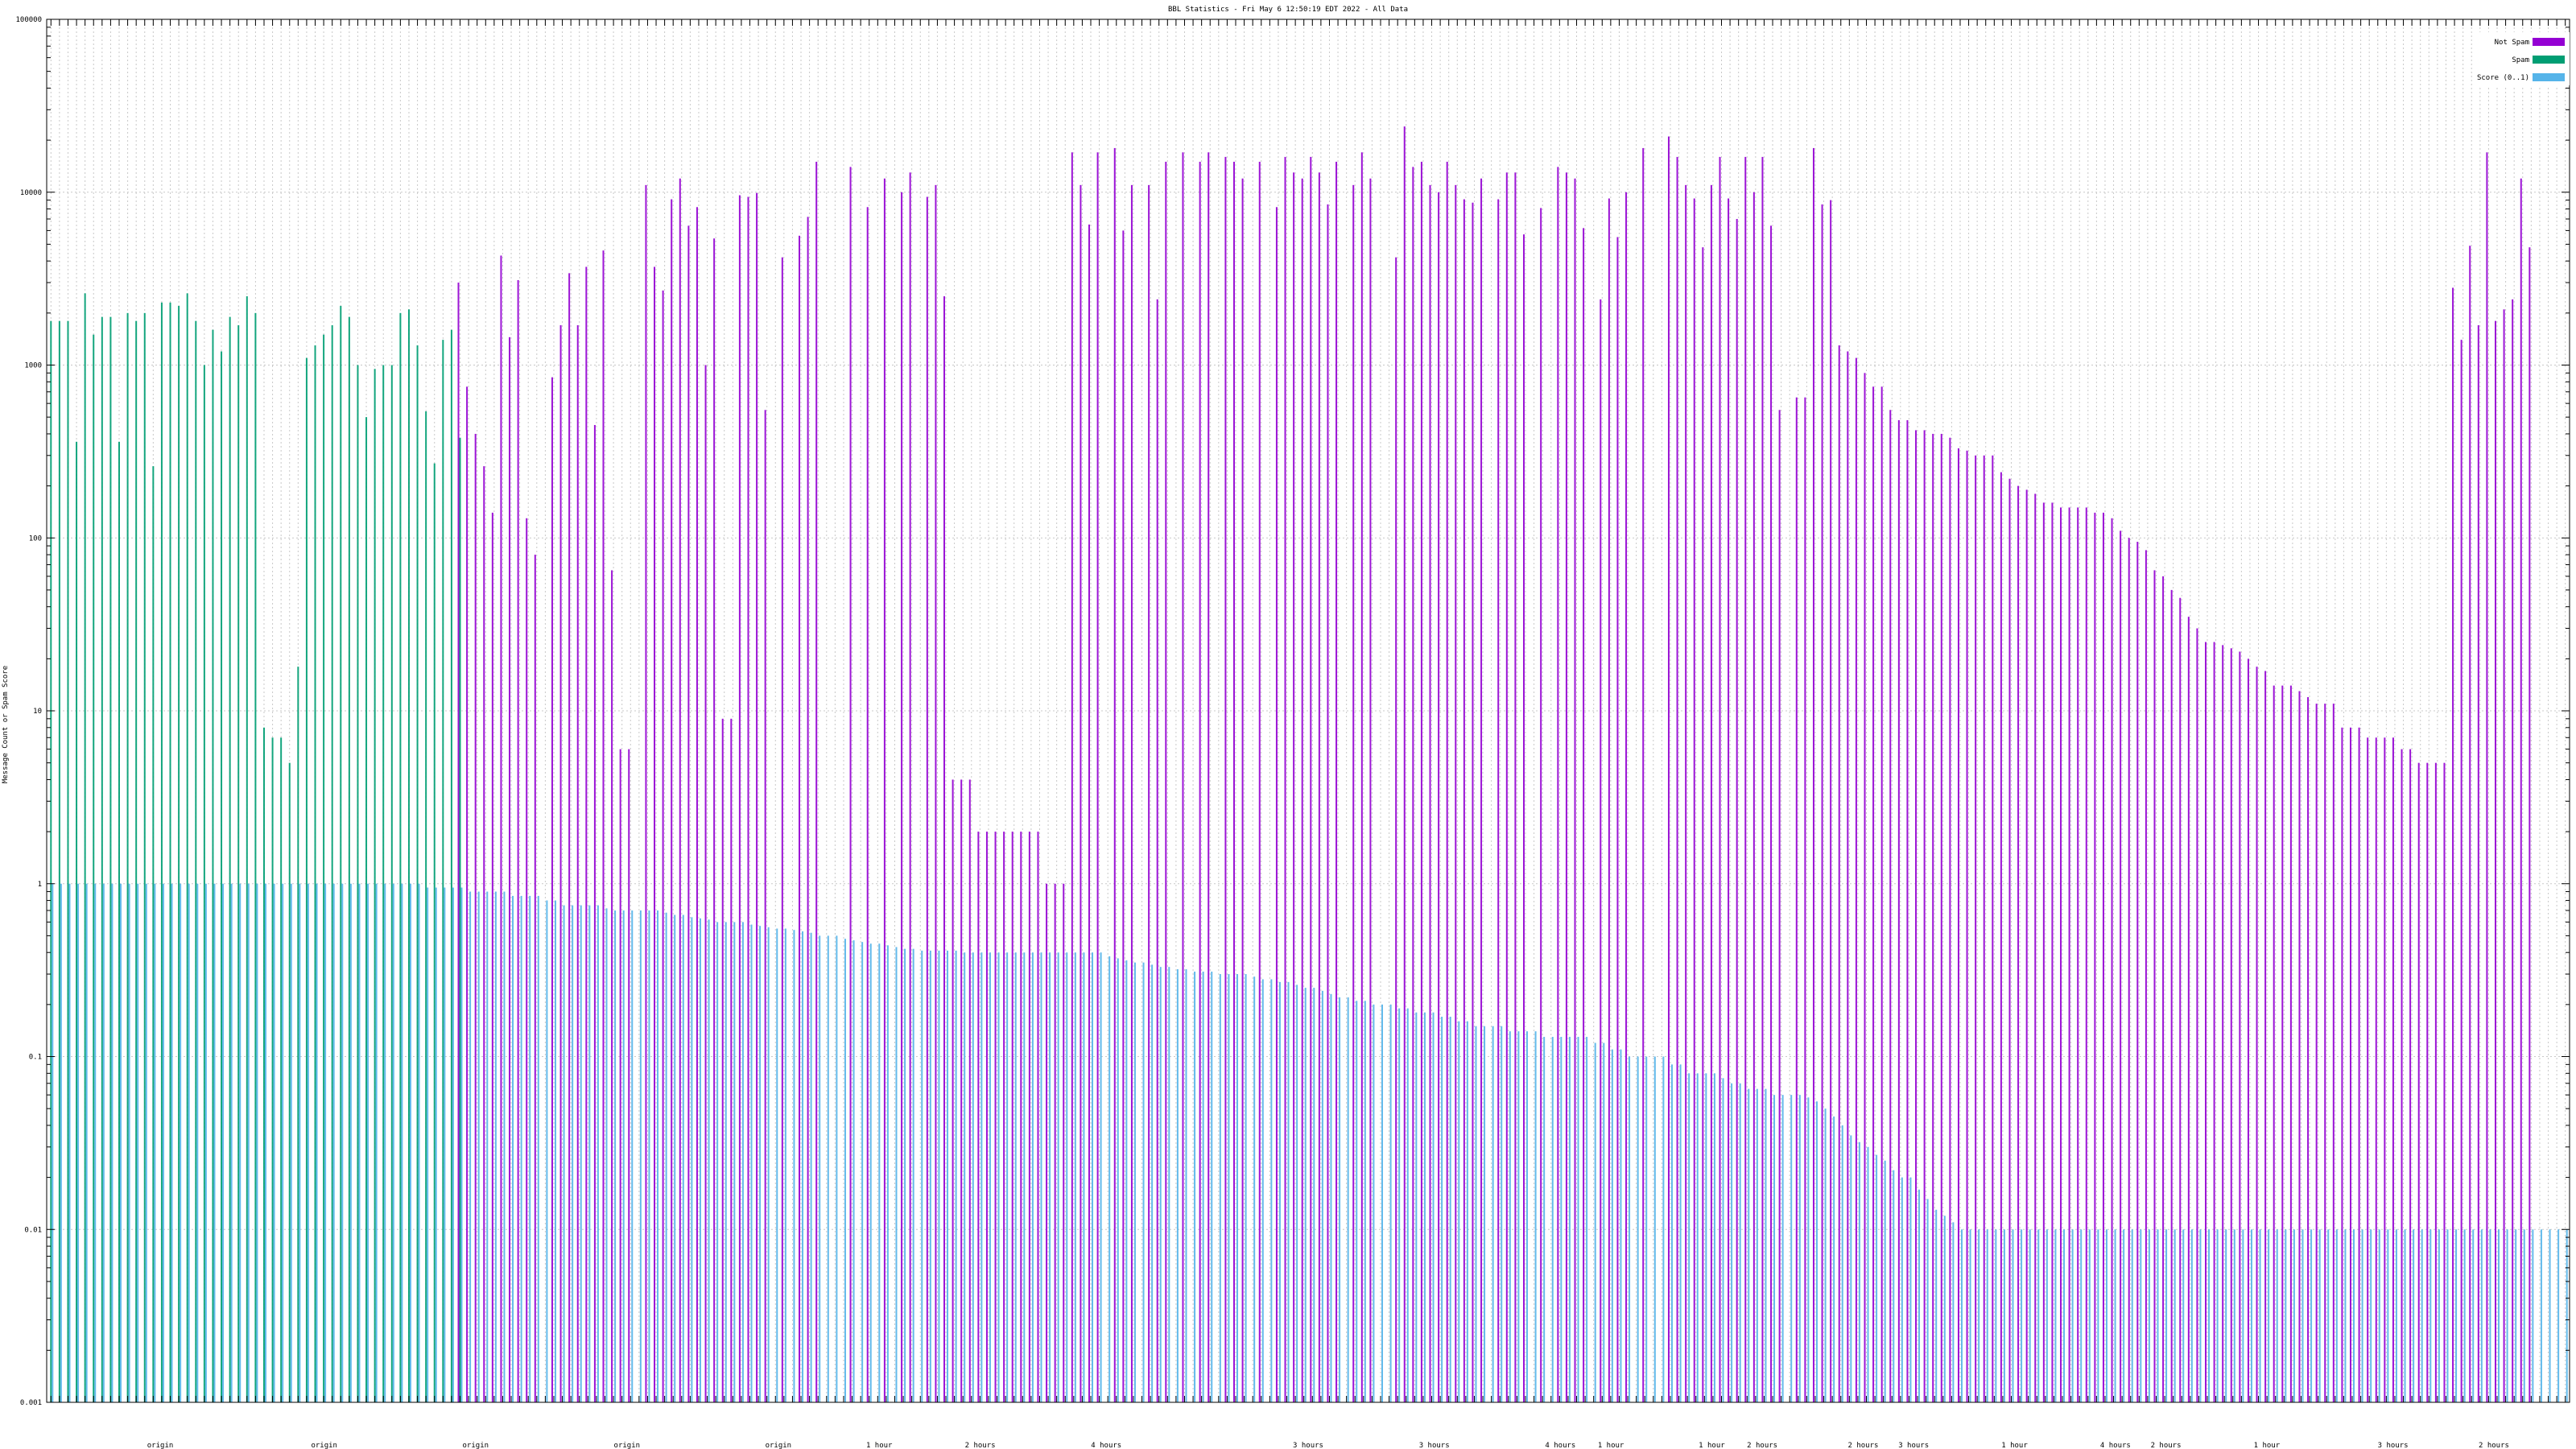  What do you see at coordinates (2549, 60) in the screenshot?
I see `legend-swatch-spam` at bounding box center [2549, 60].